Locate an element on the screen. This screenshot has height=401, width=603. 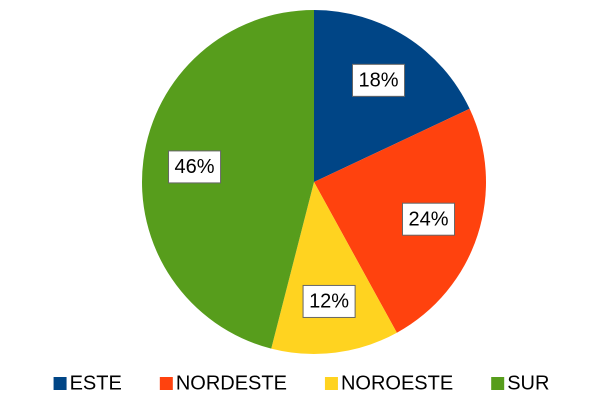
legend-label: ESTE is located at coordinates (96, 383).